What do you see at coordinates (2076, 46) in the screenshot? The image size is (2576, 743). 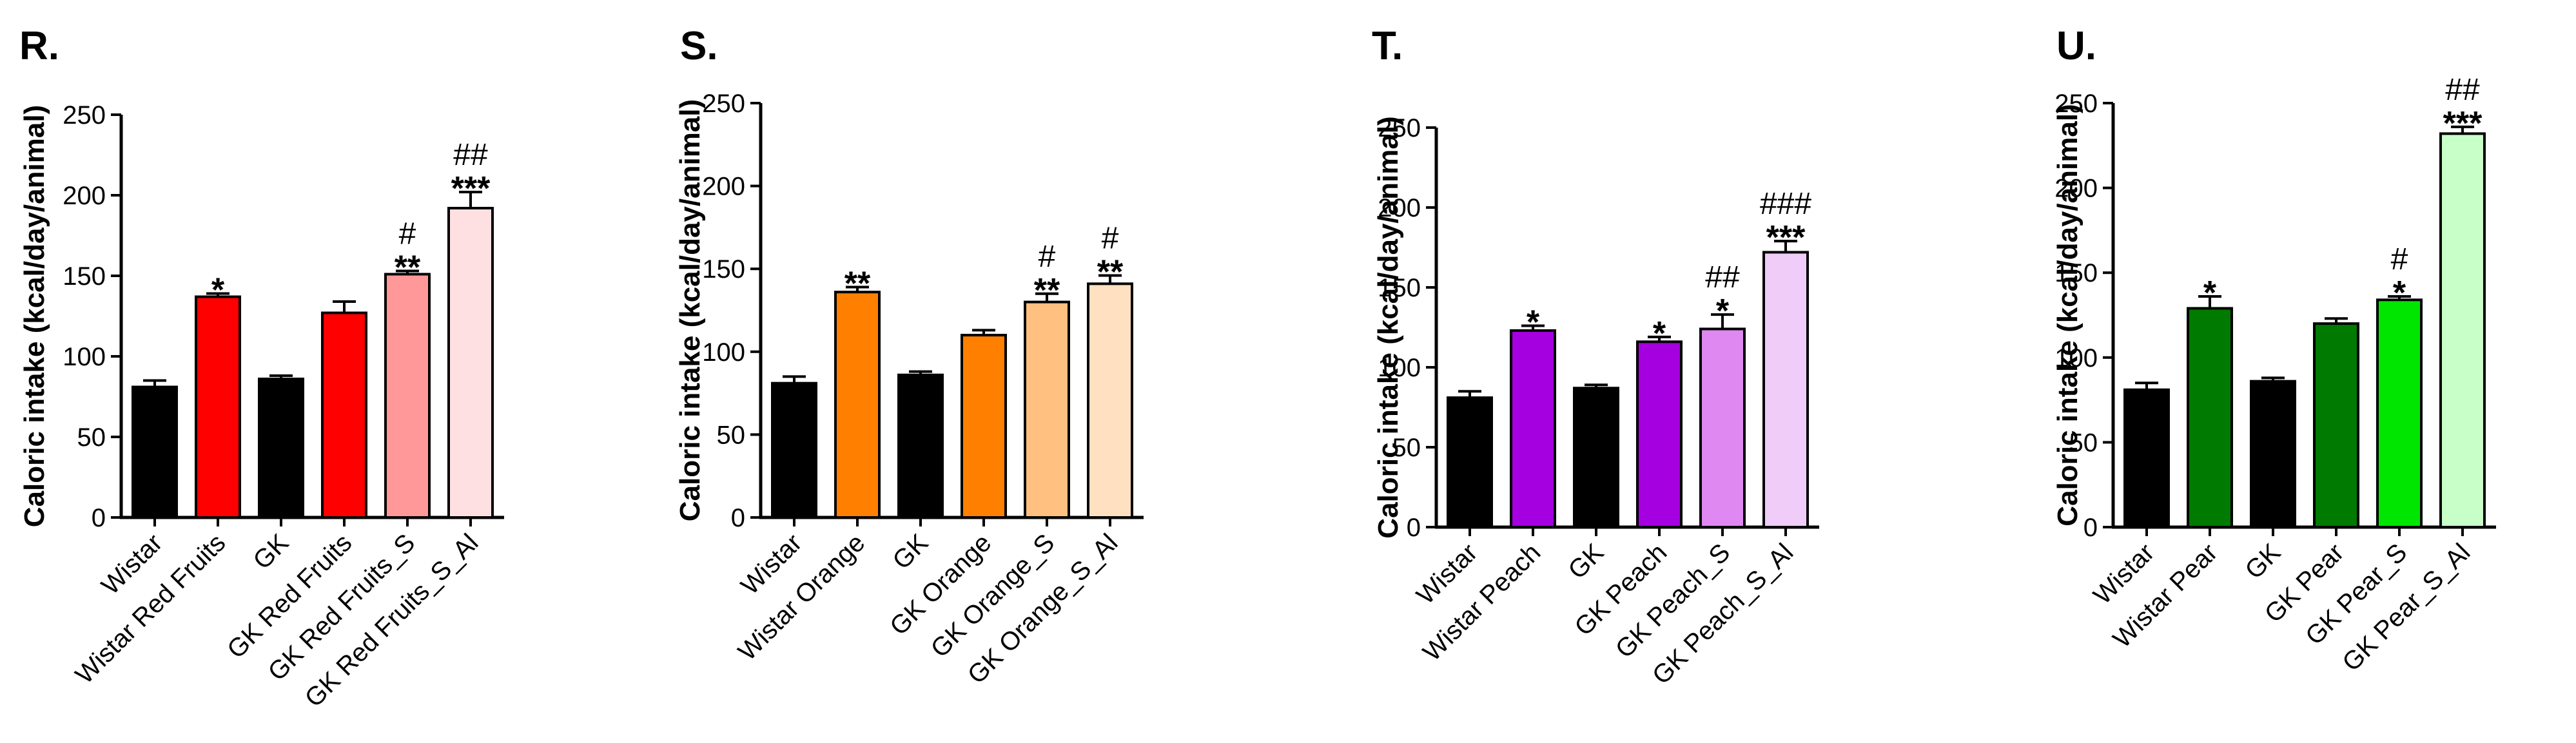 I see `panel-letter: U.` at bounding box center [2076, 46].